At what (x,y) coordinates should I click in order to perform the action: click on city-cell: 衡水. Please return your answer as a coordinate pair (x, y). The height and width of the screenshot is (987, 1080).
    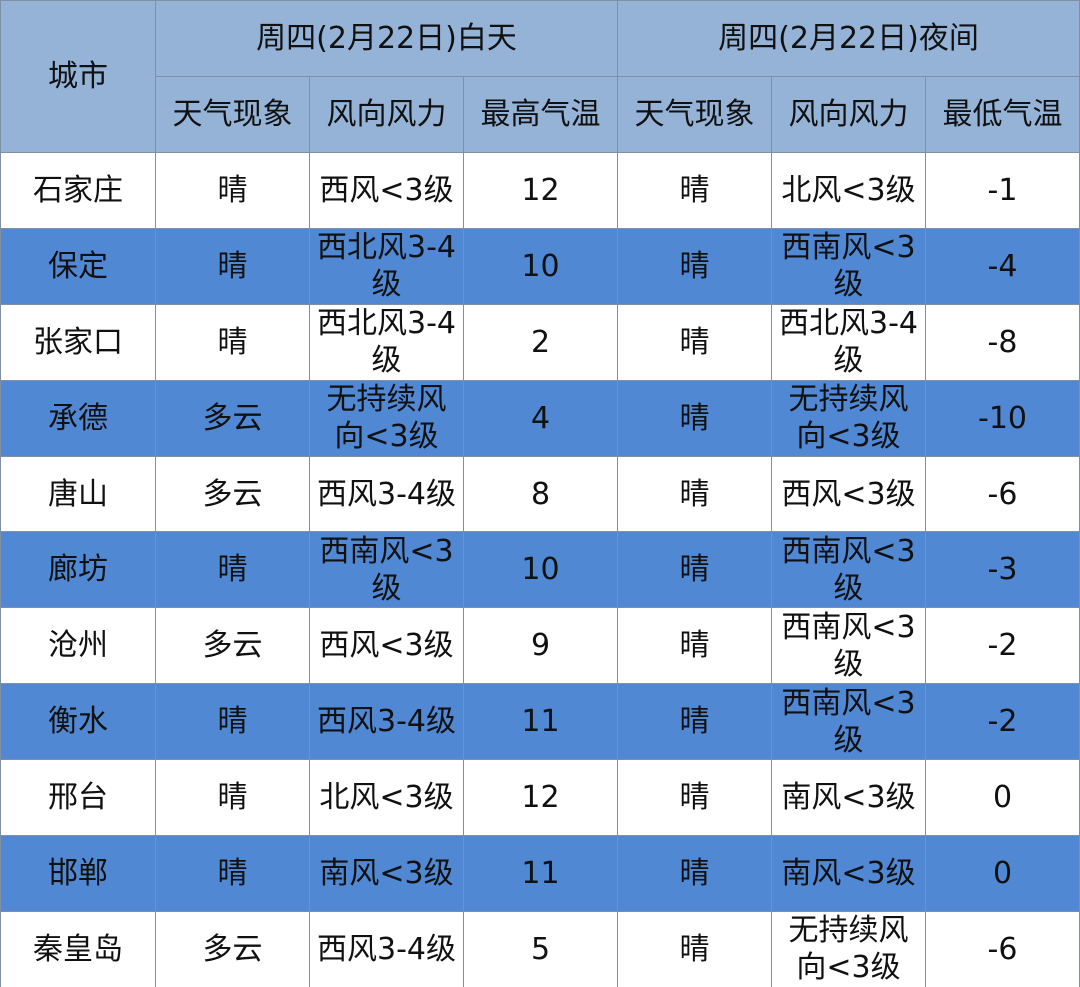
    Looking at the image, I should click on (78, 722).